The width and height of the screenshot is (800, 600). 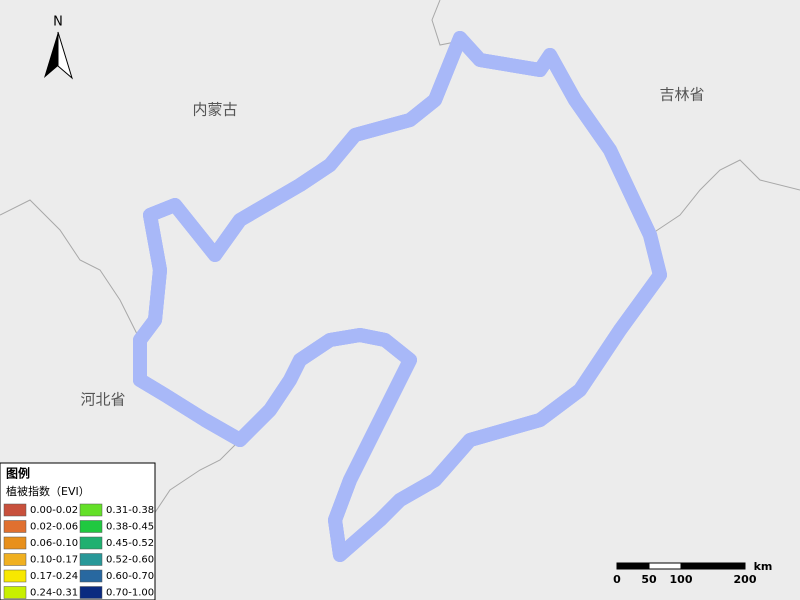 What do you see at coordinates (745, 579) in the screenshot?
I see `scale-label: 200` at bounding box center [745, 579].